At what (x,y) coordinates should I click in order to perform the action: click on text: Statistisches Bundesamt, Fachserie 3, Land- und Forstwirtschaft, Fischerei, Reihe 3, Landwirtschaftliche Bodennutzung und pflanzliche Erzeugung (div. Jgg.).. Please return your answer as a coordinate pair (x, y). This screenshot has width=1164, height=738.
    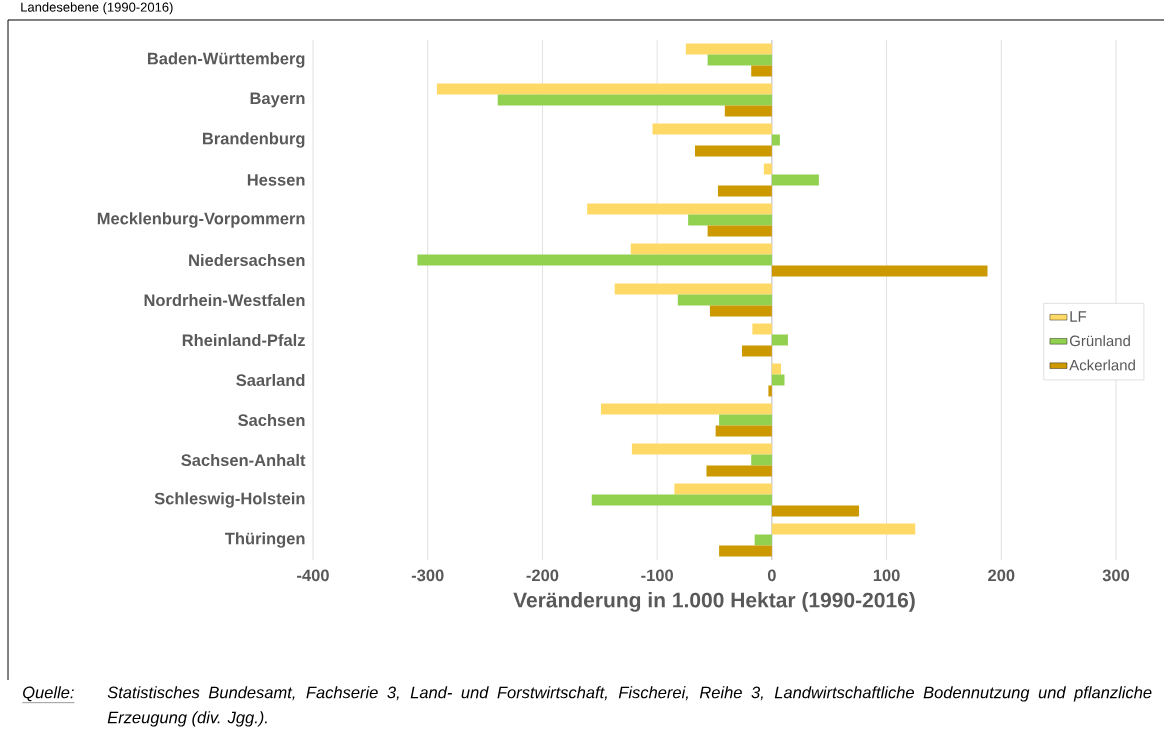
    Looking at the image, I should click on (629, 706).